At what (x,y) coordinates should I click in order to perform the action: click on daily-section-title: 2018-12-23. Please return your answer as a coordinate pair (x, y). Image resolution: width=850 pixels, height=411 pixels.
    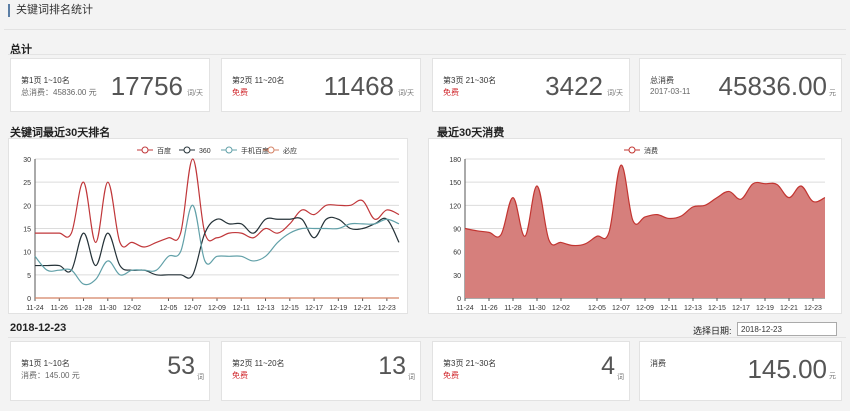
    Looking at the image, I should click on (38, 328).